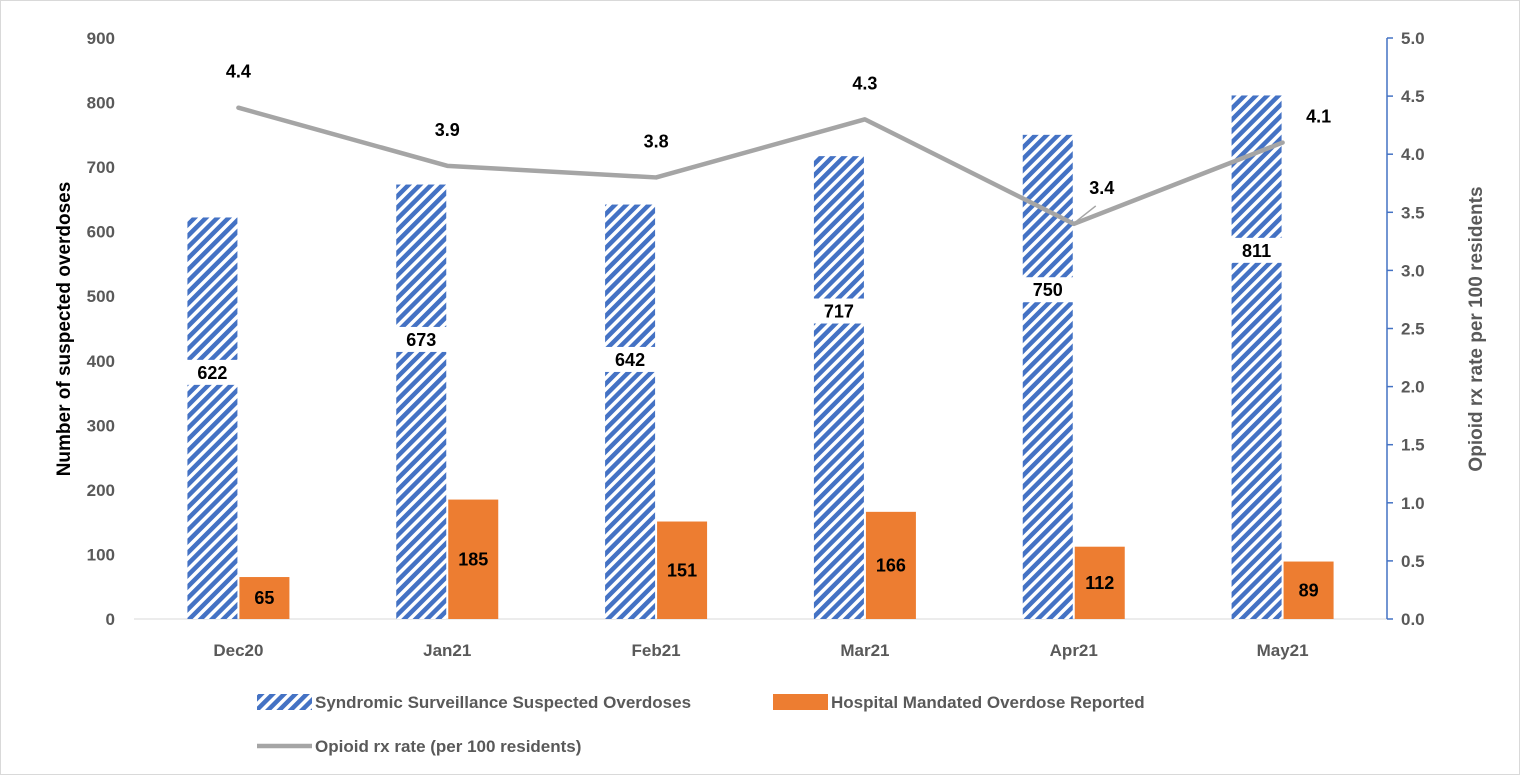 The width and height of the screenshot is (1520, 779). Describe the element at coordinates (101, 103) in the screenshot. I see `y-tick-label: 800` at that location.